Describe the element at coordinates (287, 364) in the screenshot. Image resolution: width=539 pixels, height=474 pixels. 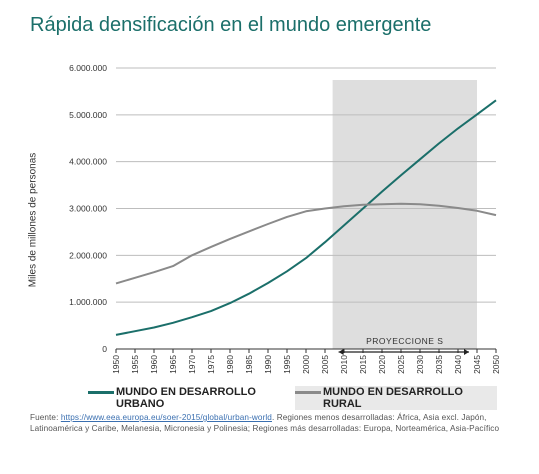
I see `x-tick-label: 1995` at that location.